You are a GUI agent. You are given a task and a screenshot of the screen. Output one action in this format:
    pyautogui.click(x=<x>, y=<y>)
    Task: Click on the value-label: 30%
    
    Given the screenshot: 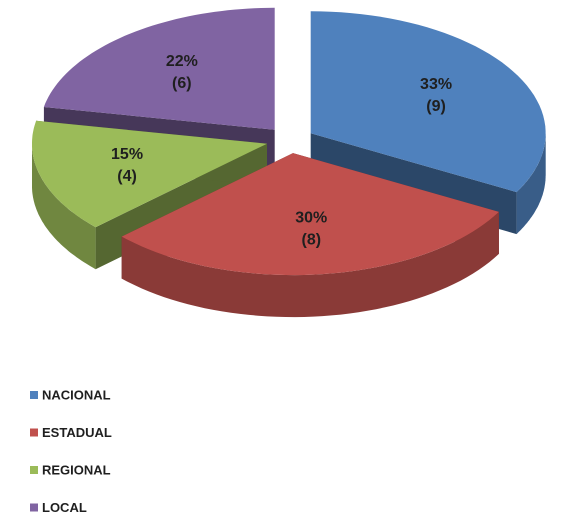 What is the action you would take?
    pyautogui.click(x=311, y=217)
    